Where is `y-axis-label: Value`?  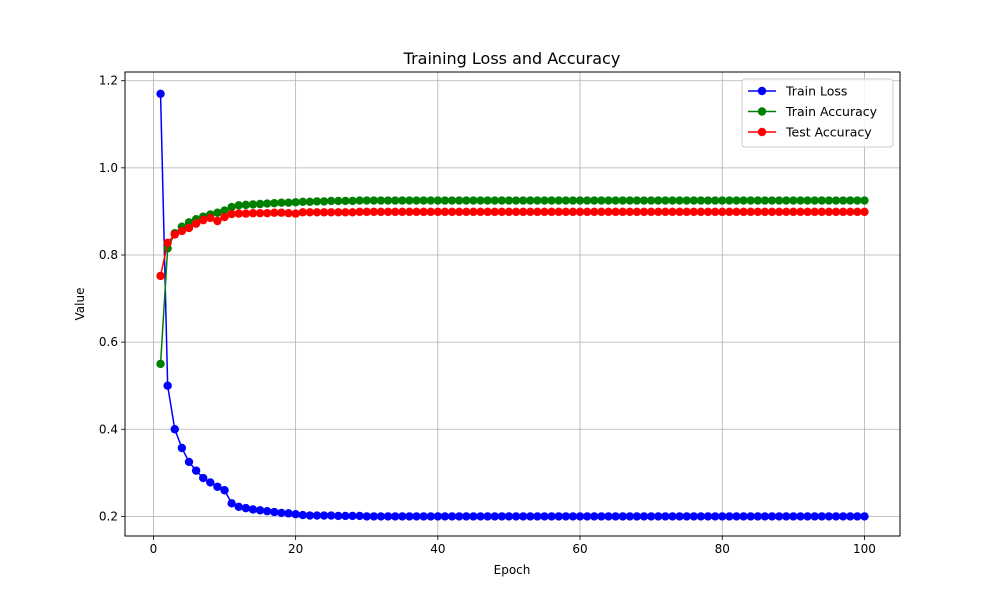
y-axis-label: Value is located at coordinates (80, 304).